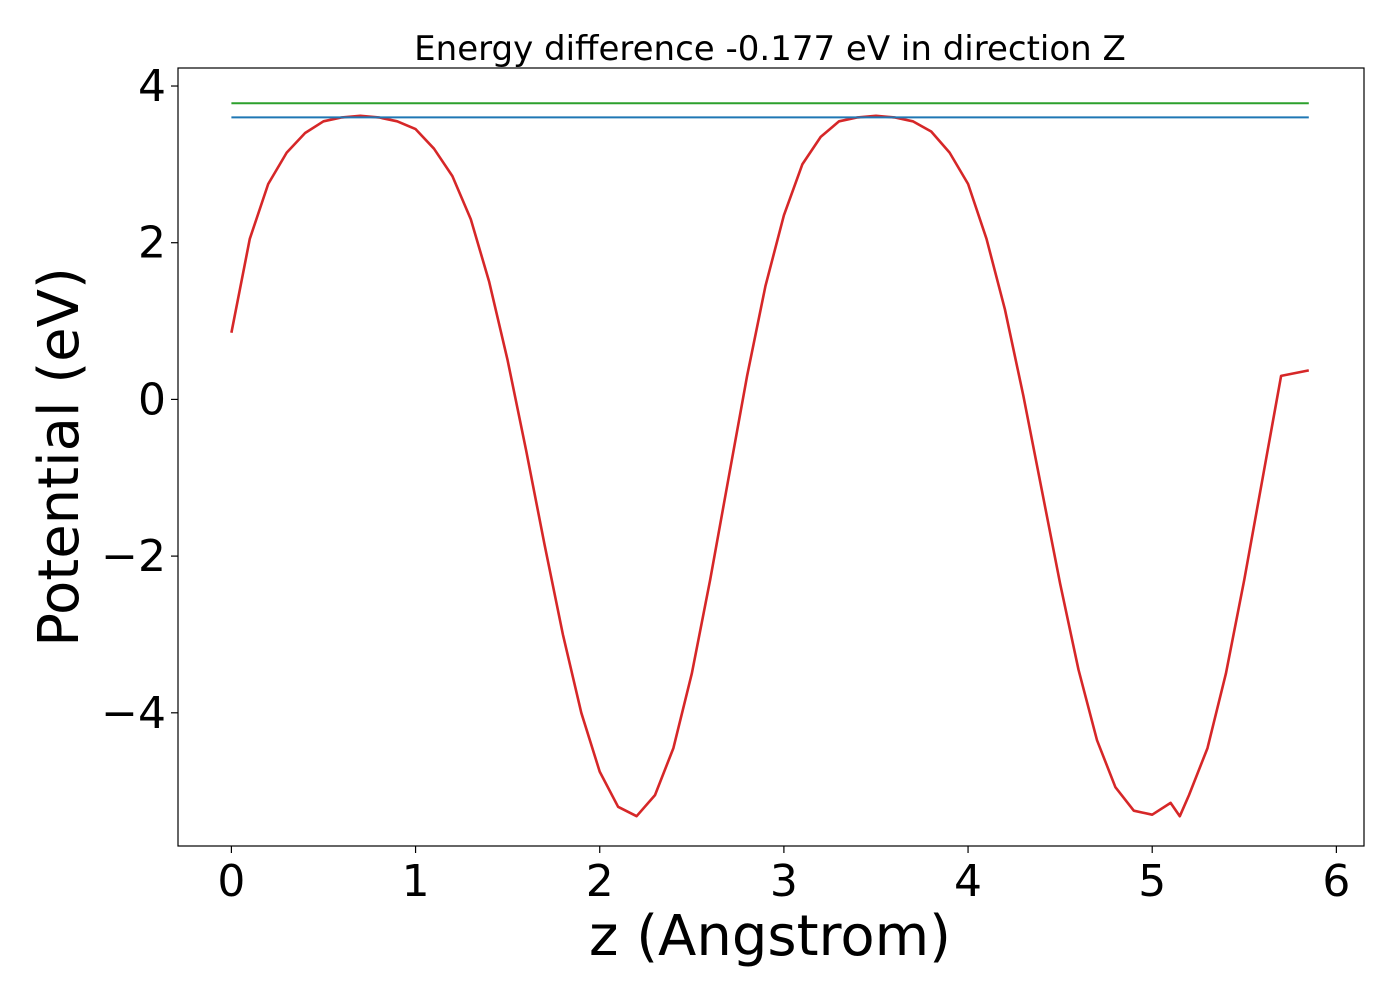 The height and width of the screenshot is (1000, 1400). What do you see at coordinates (133, 713) in the screenshot?
I see `y-tick-label: −4` at bounding box center [133, 713].